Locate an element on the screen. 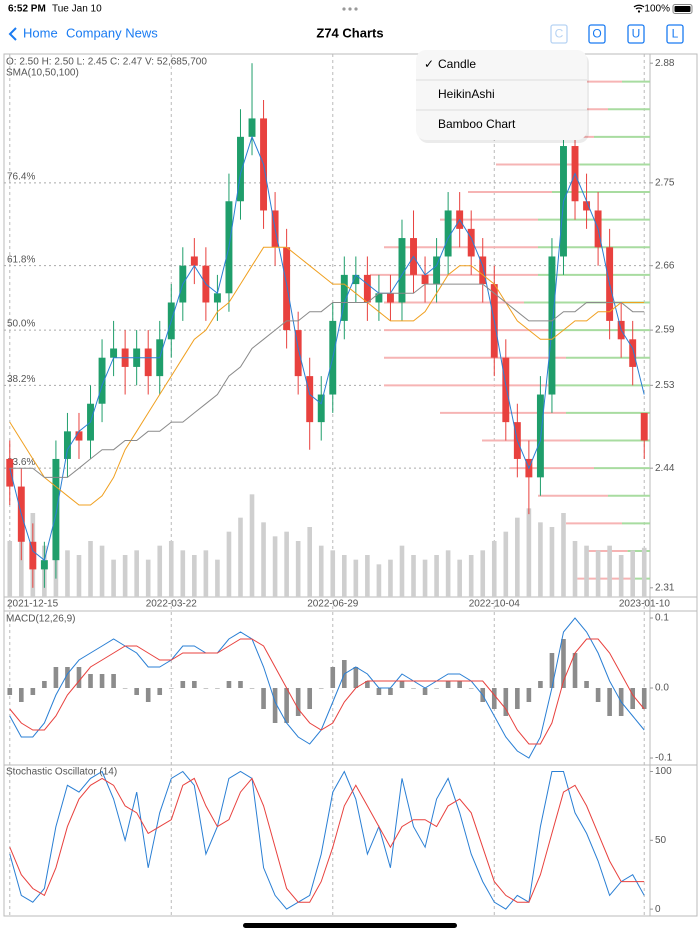  y-tick-label: 0 is located at coordinates (658, 909).